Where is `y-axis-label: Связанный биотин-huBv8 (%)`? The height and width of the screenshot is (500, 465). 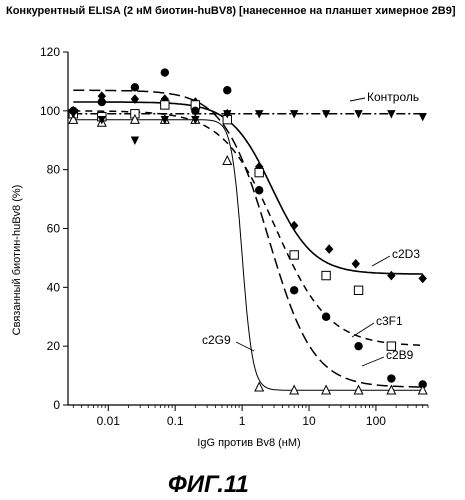 y-axis-label: Связанный биотин-huBv8 (%) is located at coordinates (17, 260).